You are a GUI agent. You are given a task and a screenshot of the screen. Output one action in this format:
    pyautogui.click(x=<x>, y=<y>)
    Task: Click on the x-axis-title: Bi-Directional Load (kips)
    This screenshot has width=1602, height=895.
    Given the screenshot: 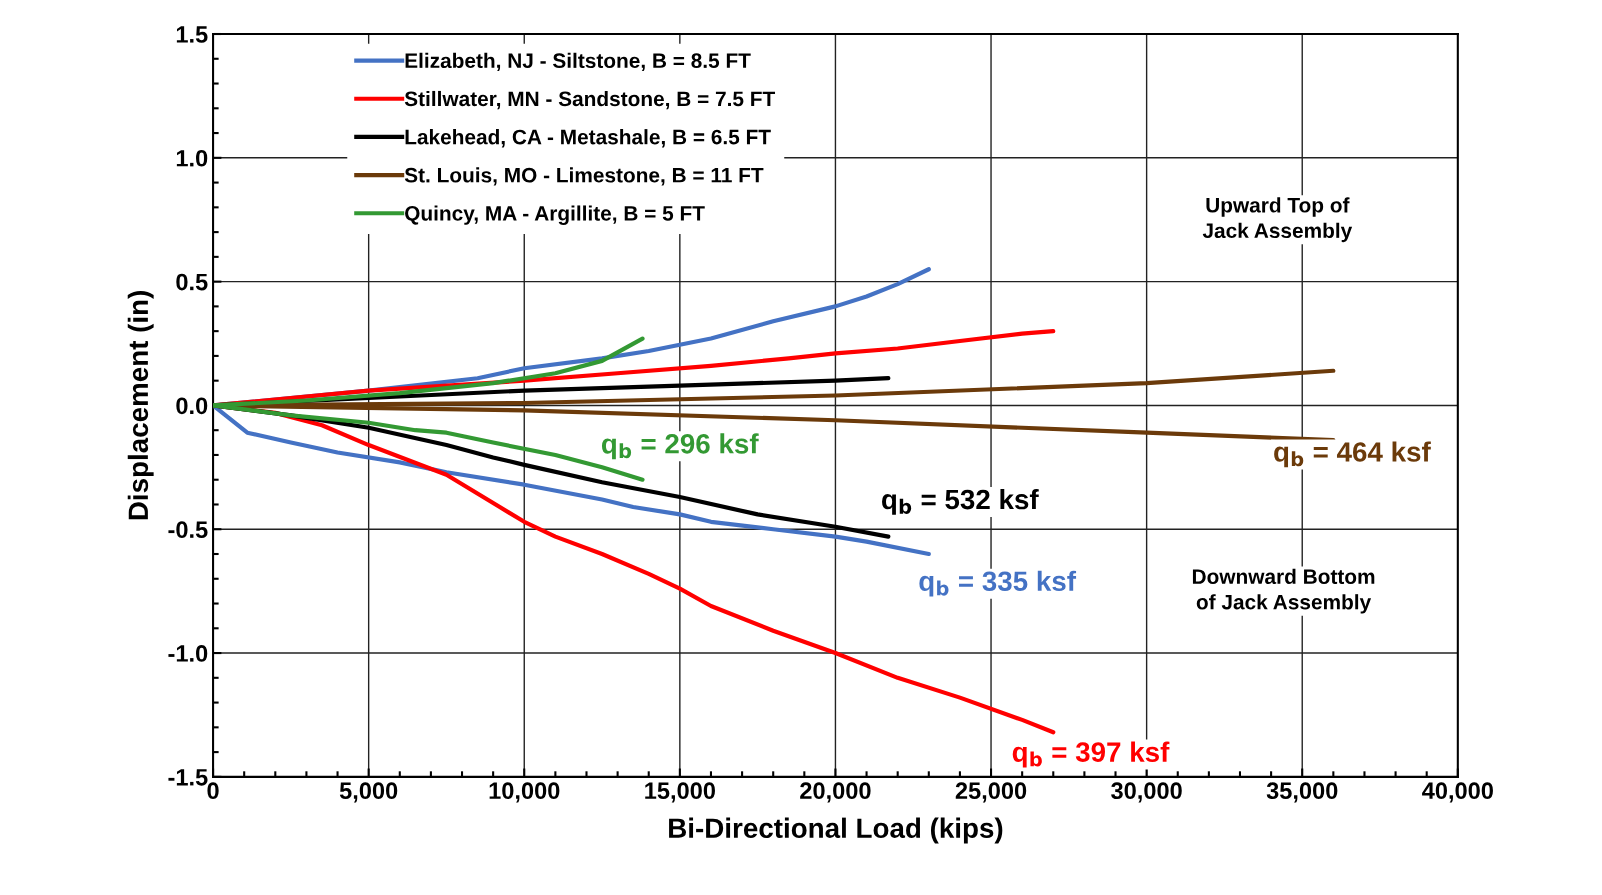 What is the action you would take?
    pyautogui.click(x=836, y=830)
    